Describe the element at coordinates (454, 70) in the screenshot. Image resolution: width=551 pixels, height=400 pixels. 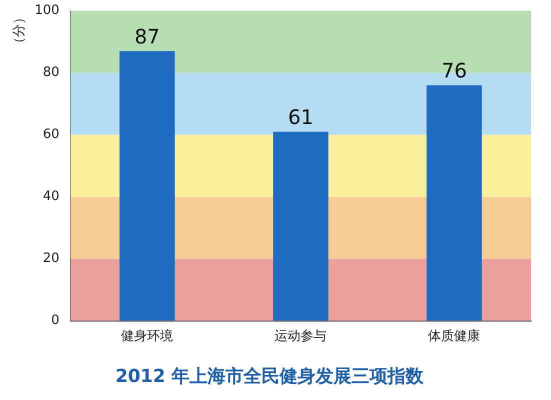
I see `data-label: 76` at that location.